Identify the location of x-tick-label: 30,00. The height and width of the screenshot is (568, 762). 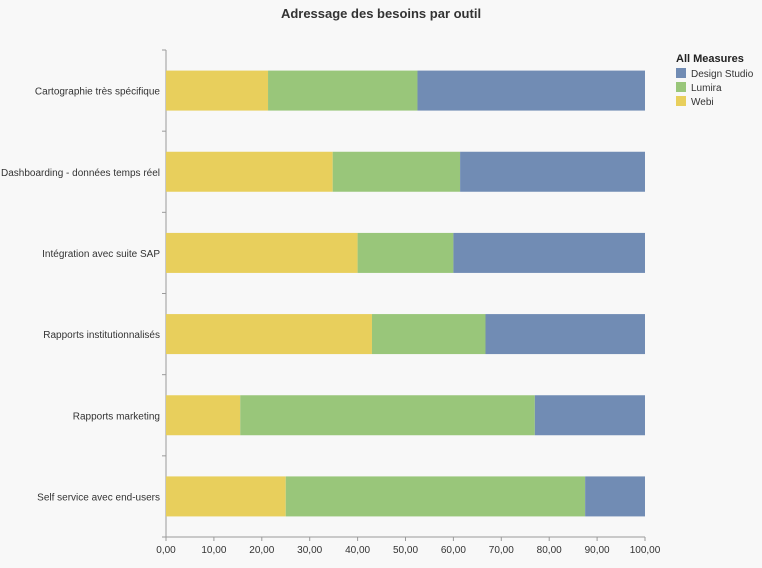
(309, 550).